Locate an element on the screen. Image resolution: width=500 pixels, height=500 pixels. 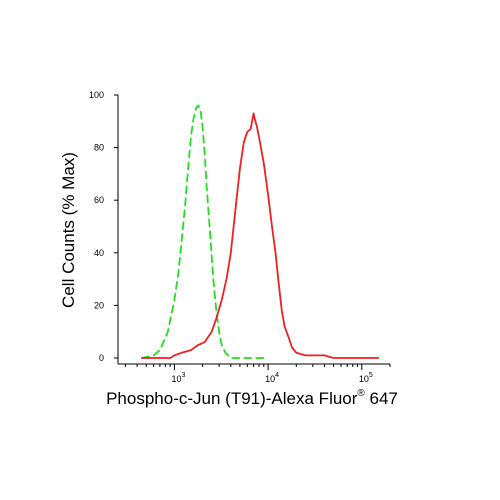
x-axis-title-suffix: 647 is located at coordinates (381, 398).